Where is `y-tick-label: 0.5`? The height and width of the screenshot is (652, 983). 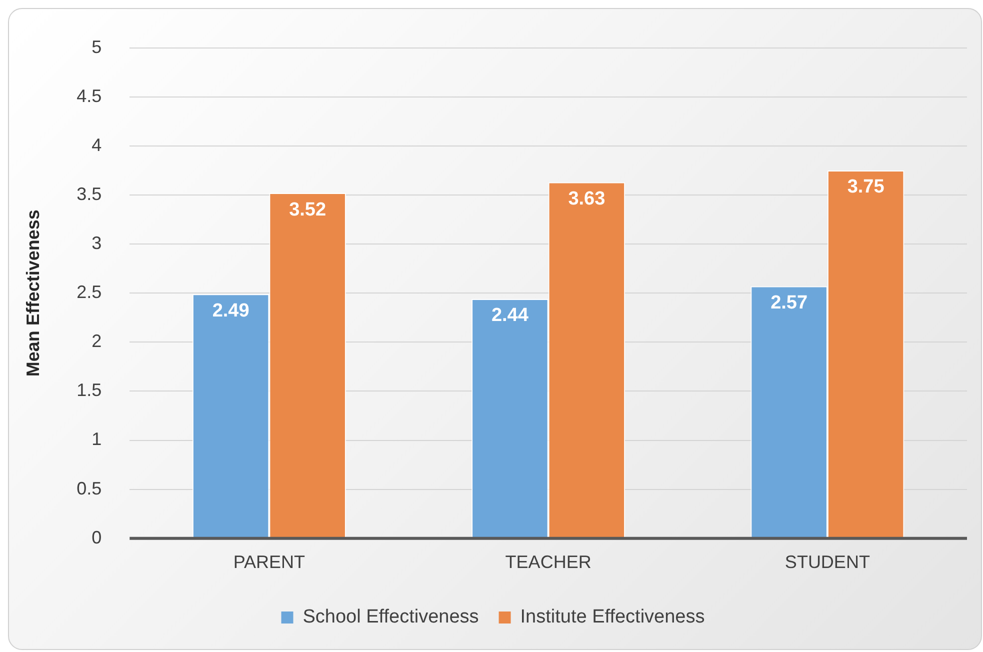
y-tick-label: 0.5 is located at coordinates (89, 488).